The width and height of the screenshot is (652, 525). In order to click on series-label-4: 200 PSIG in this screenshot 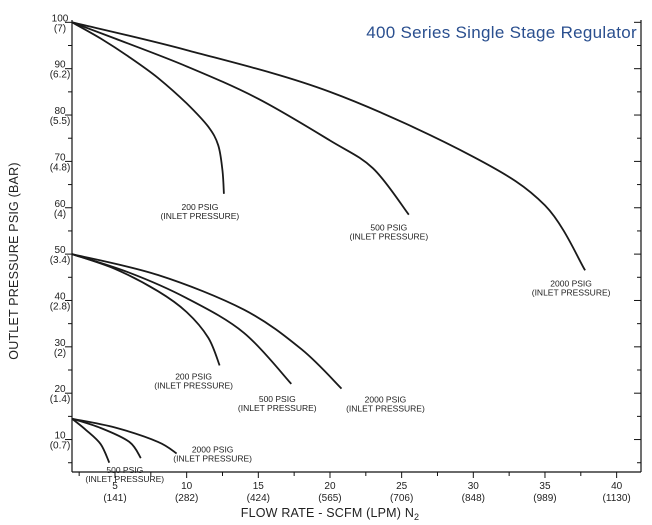, I will do `click(193, 376)`.